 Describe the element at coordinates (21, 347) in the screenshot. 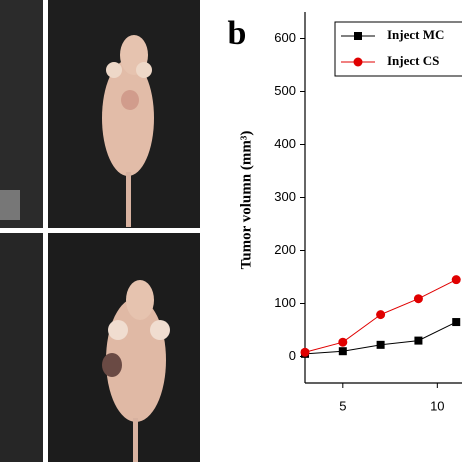

I see `photo` at that location.